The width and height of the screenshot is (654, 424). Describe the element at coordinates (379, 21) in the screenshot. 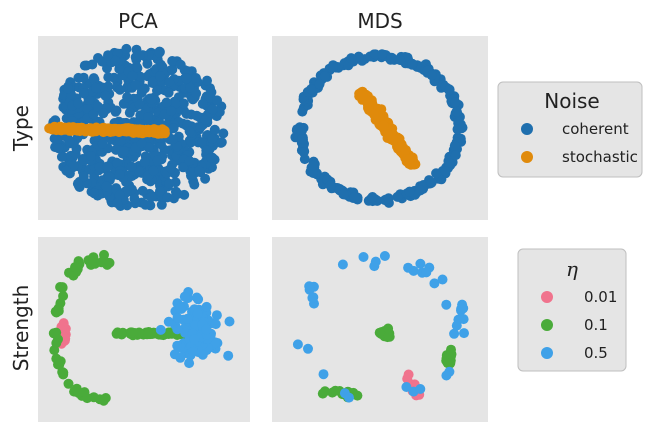

I see `column-title-mds: MDS` at that location.